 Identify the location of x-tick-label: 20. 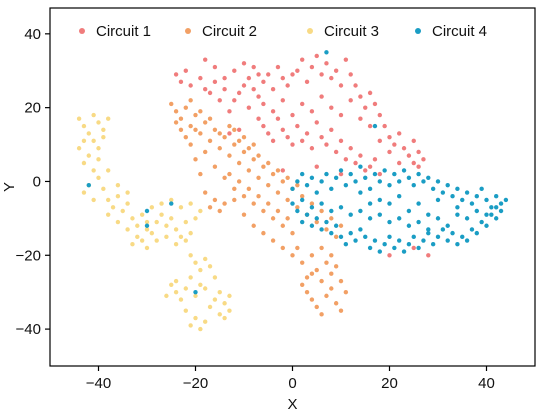
(389, 383).